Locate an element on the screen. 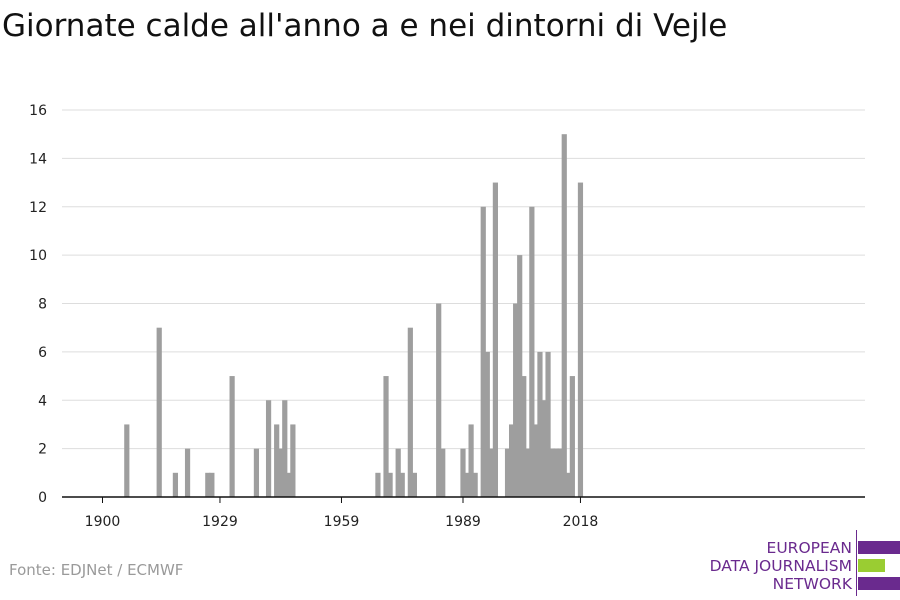  bar-1983 is located at coordinates (439, 400).